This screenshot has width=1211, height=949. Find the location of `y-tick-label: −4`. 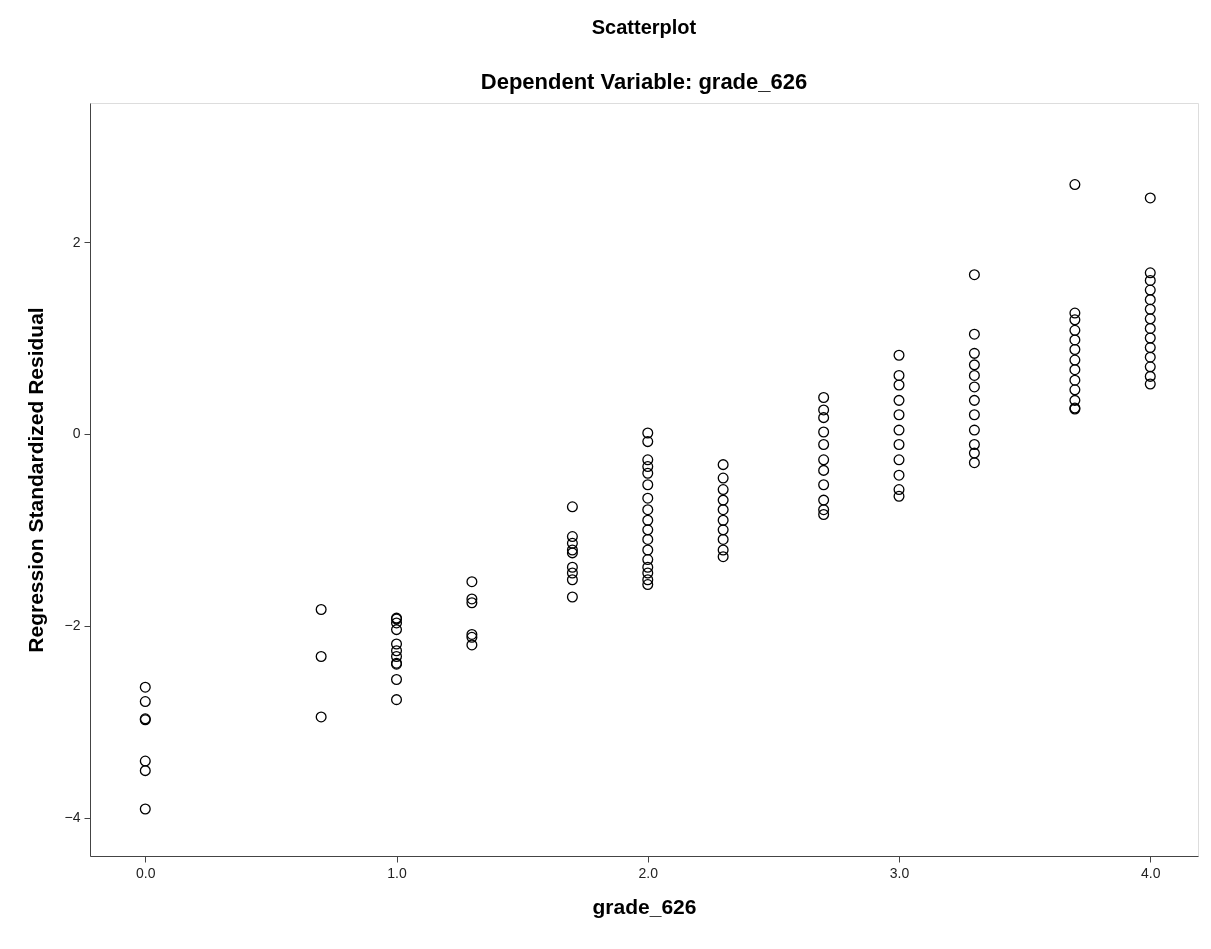

y-tick-label: −4 is located at coordinates (72, 817).